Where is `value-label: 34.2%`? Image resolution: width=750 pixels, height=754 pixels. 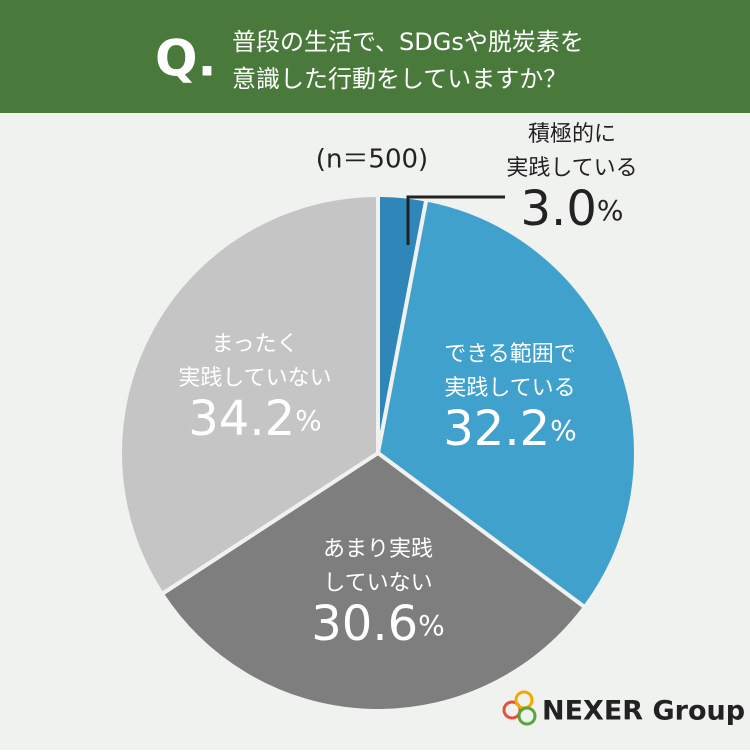 value-label: 34.2% is located at coordinates (254, 419).